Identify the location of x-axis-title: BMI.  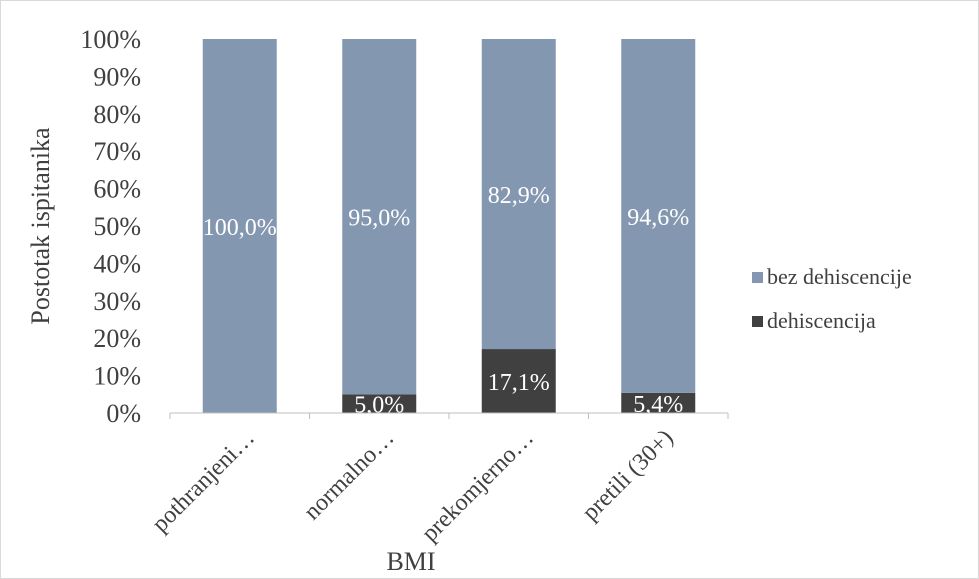
(410, 561).